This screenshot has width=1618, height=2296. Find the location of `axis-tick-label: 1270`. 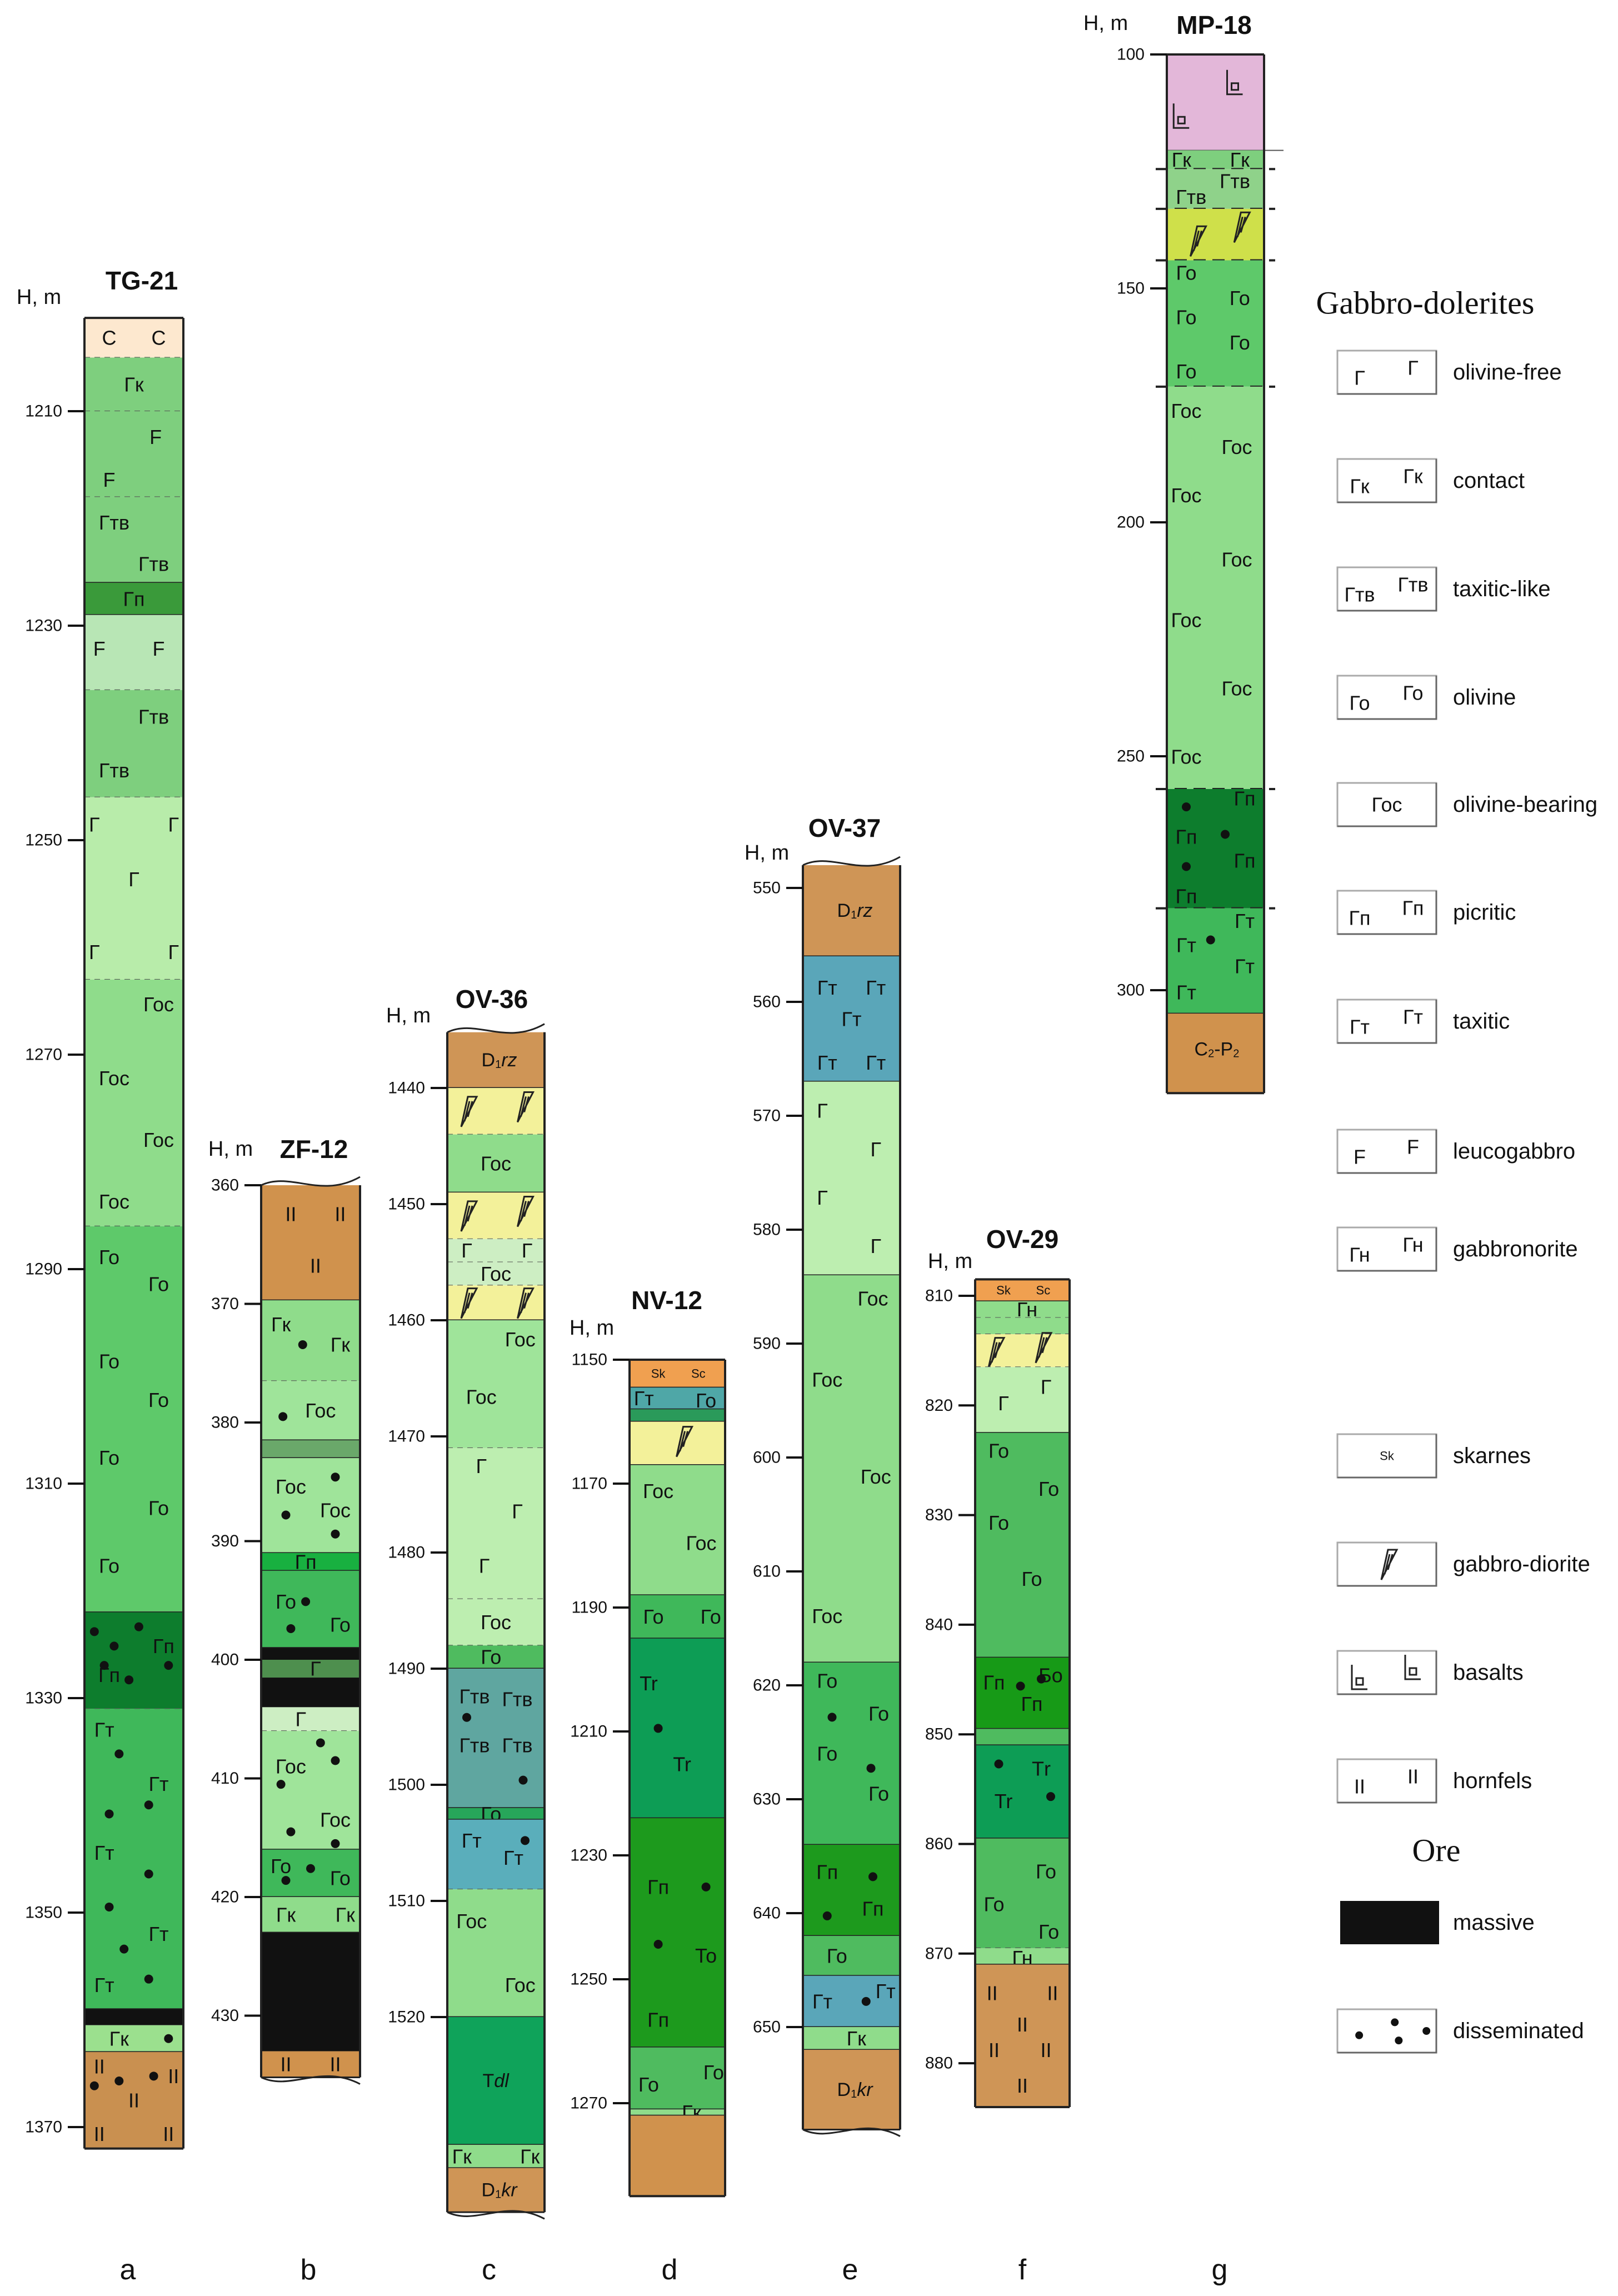

axis-tick-label: 1270 is located at coordinates (43, 1055).